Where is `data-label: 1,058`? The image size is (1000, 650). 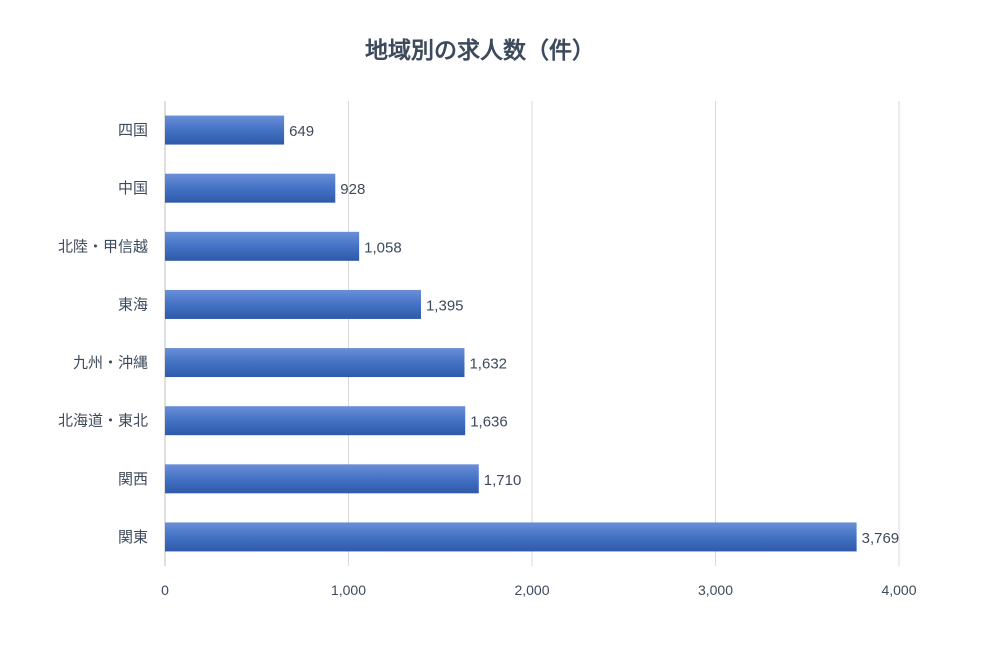
data-label: 1,058 is located at coordinates (383, 247).